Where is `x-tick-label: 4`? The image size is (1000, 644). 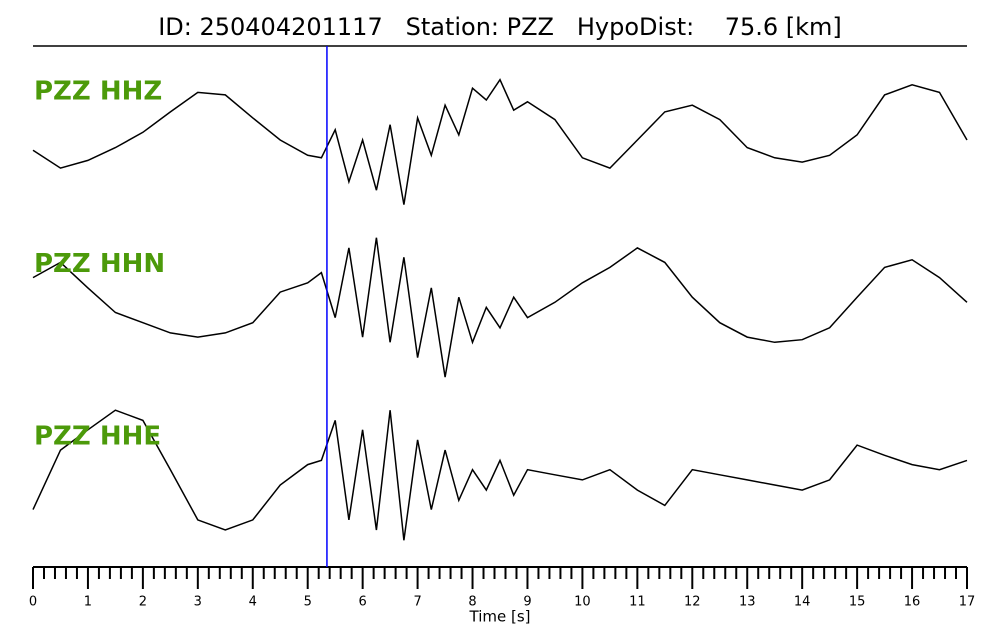
x-tick-label: 4 is located at coordinates (253, 602).